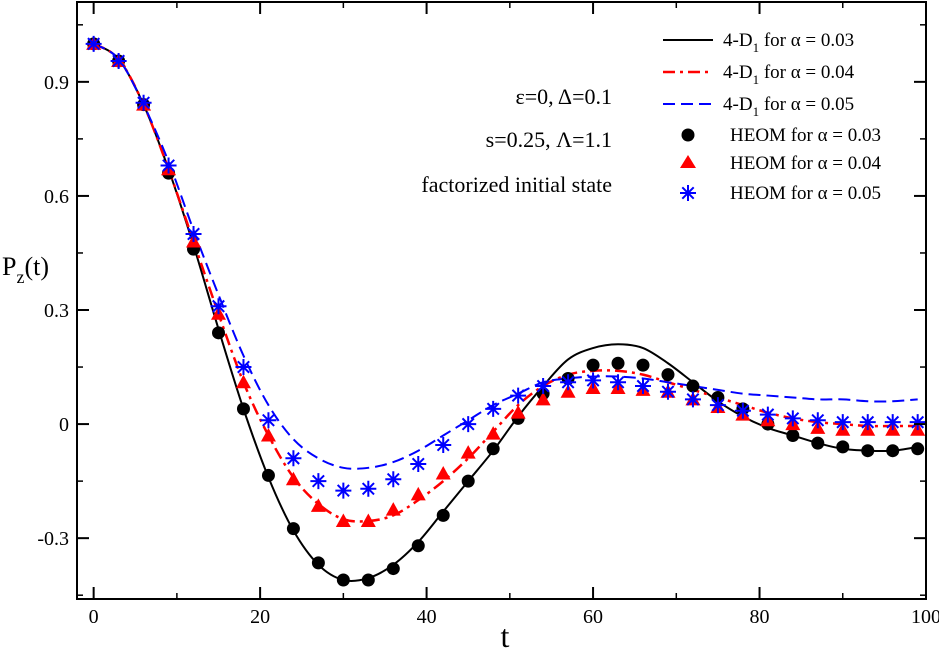 This screenshot has width=939, height=653. Describe the element at coordinates (9, 266) in the screenshot. I see `y-axis-title-main: P` at that location.